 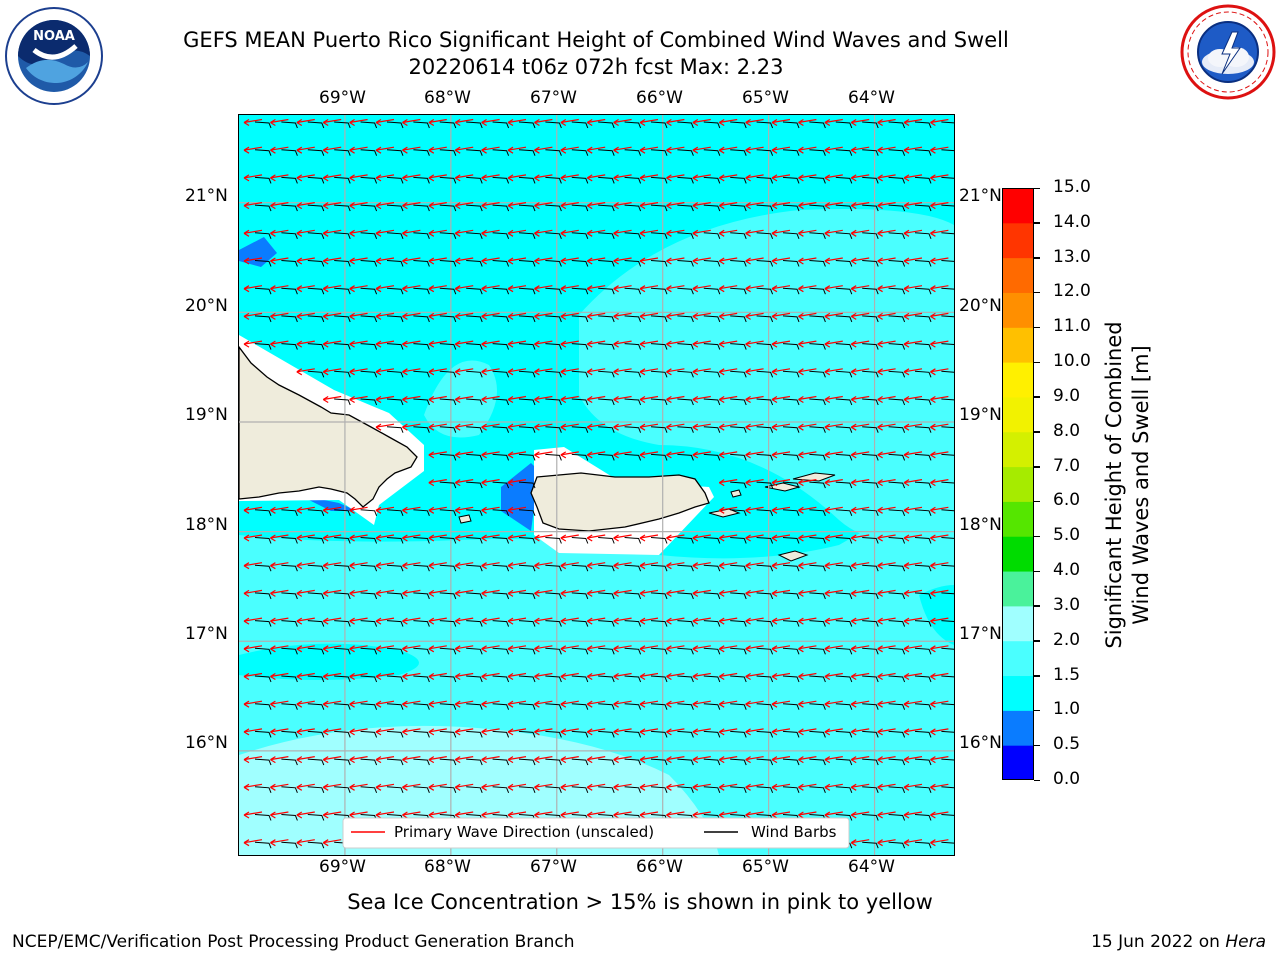 What do you see at coordinates (659, 867) in the screenshot?
I see `lon-label-bottom-66w: 66°W` at bounding box center [659, 867].